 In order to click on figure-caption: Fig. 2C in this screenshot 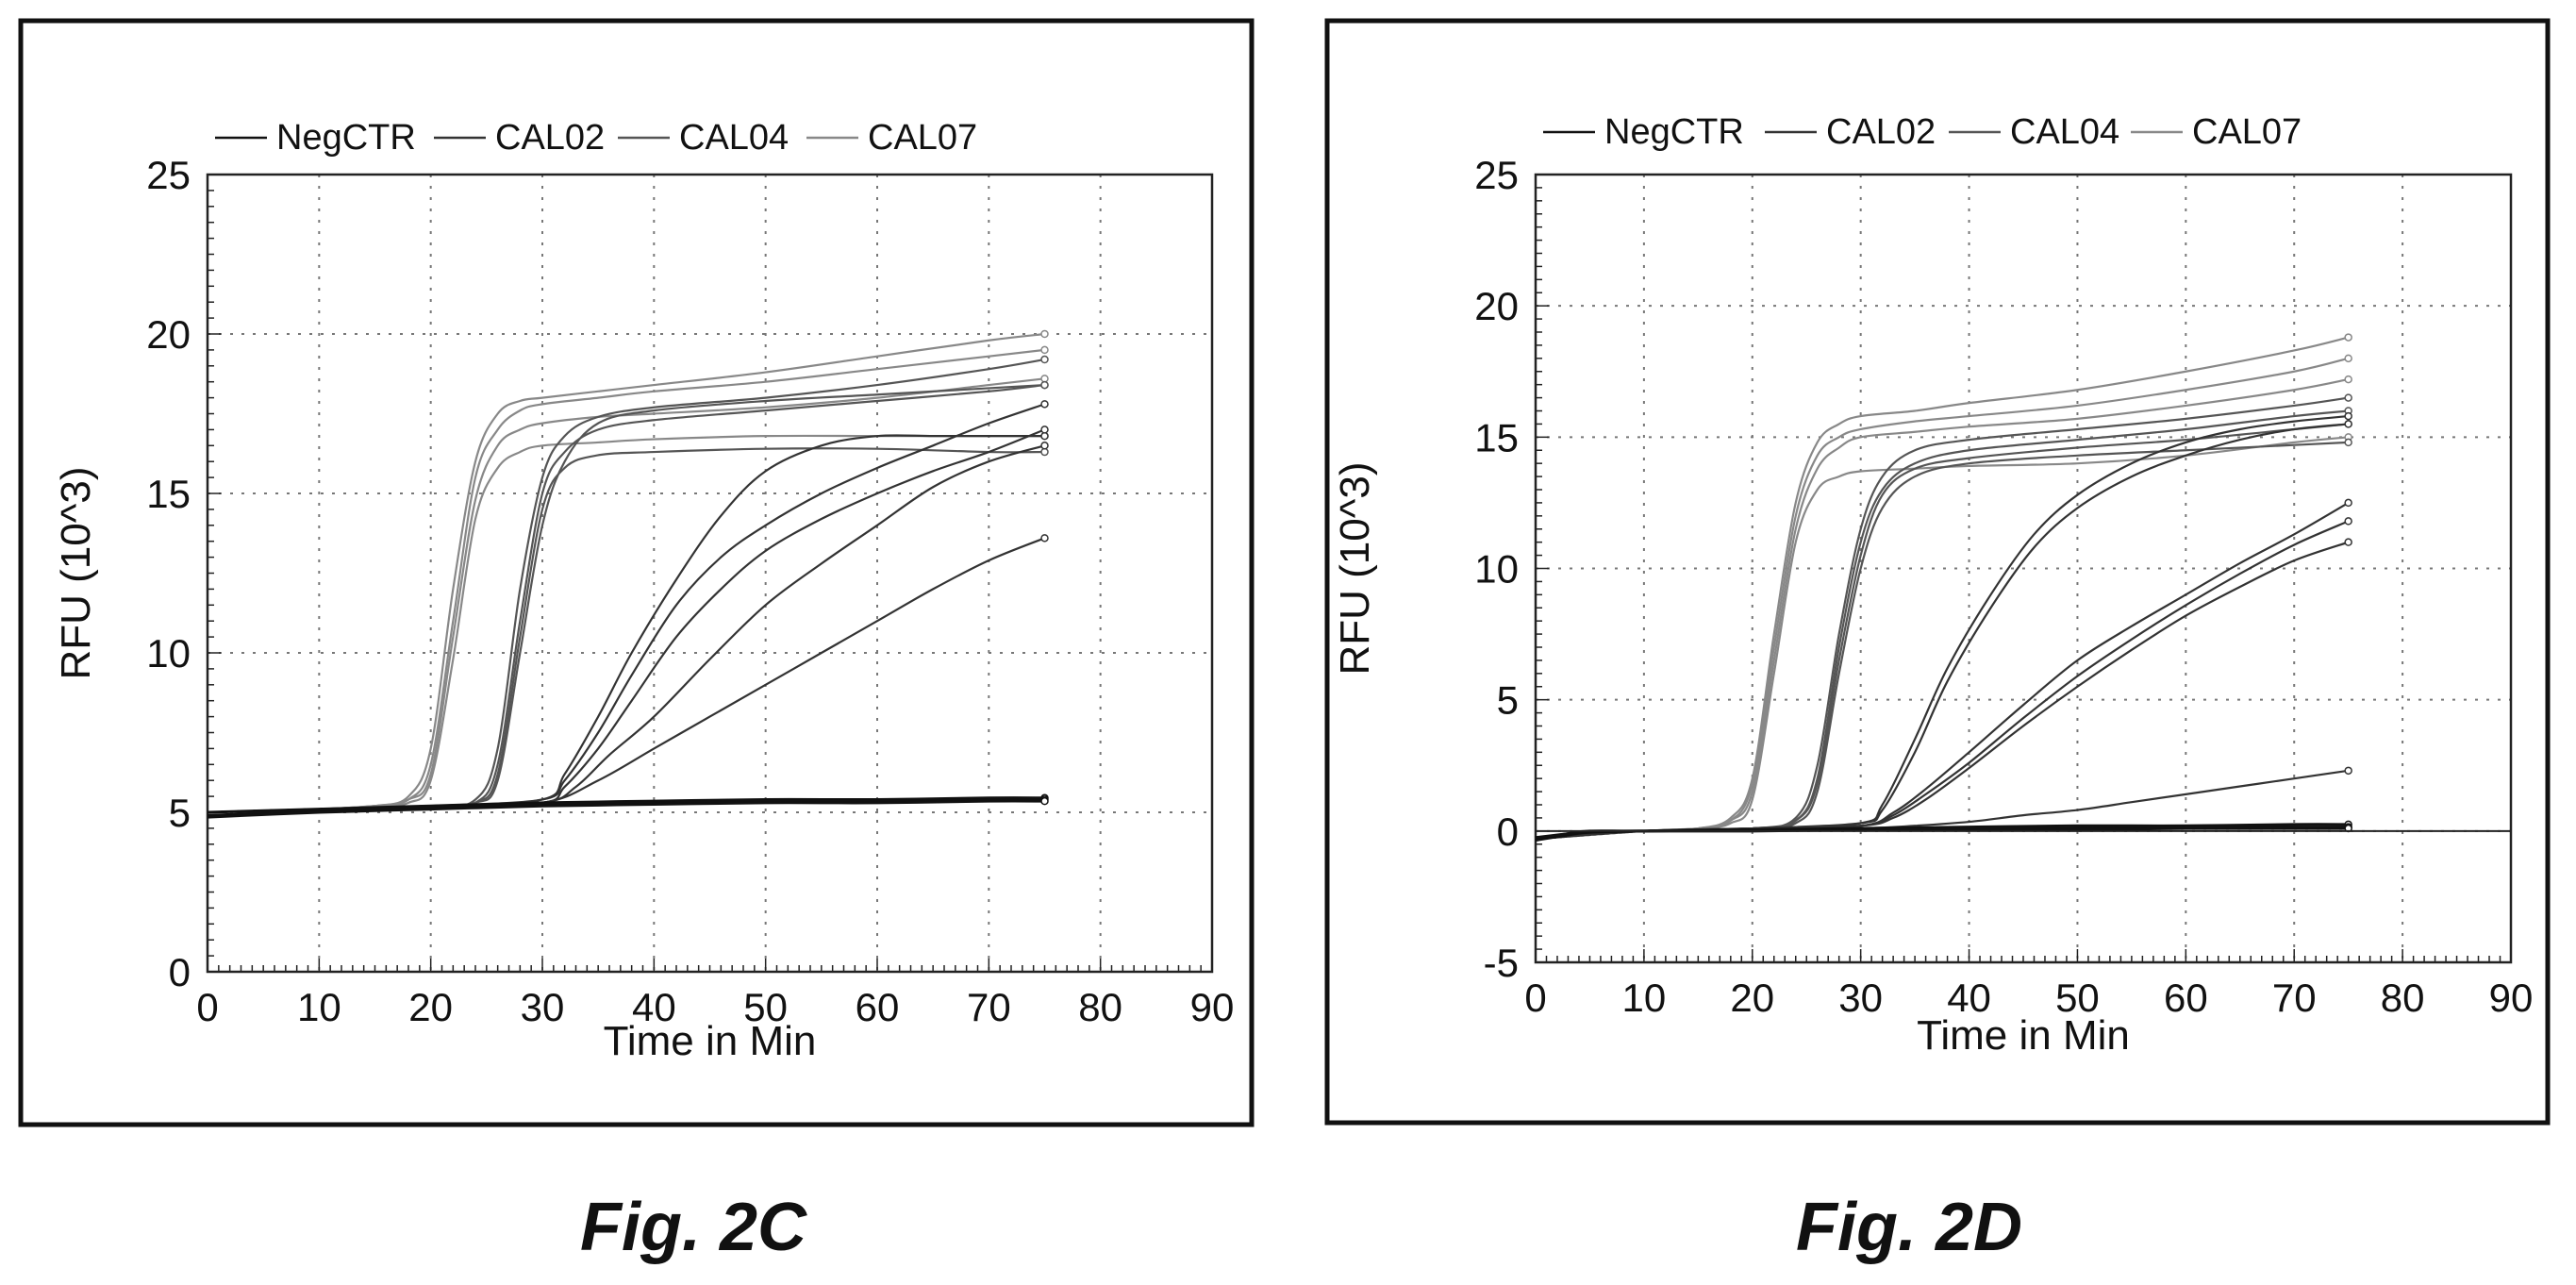, I will do `click(693, 1227)`.